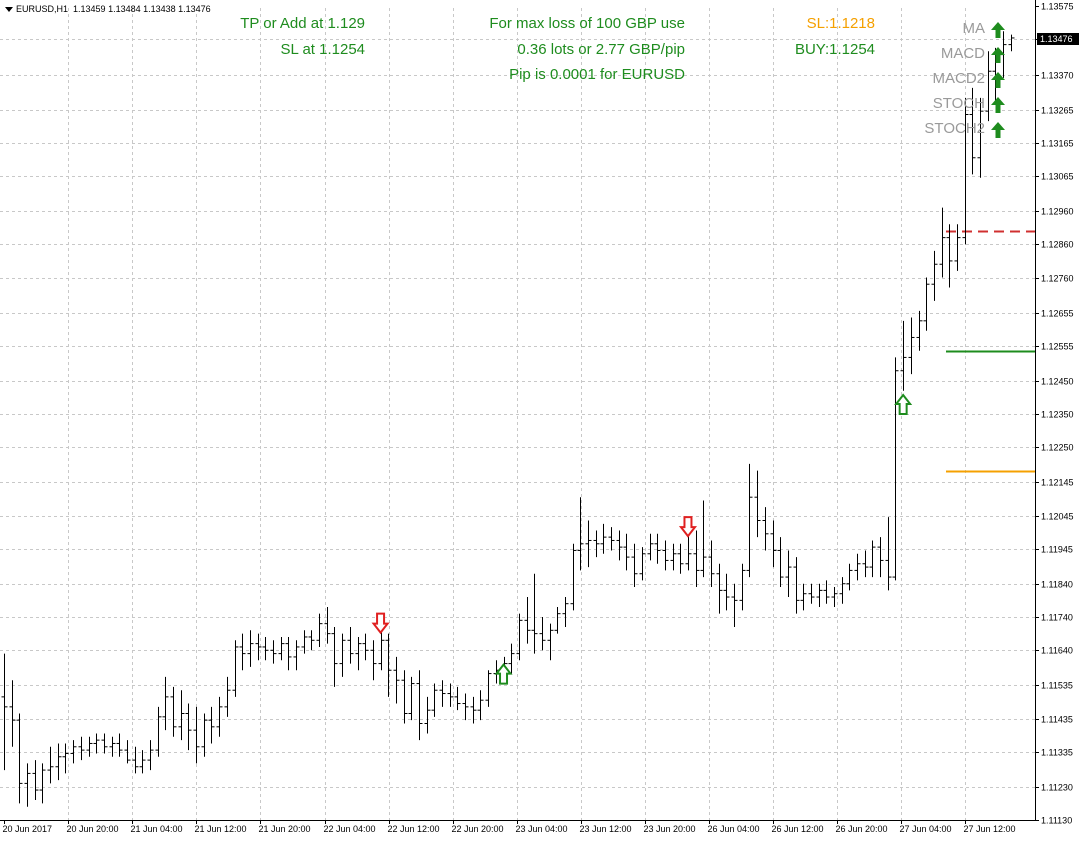 The width and height of the screenshot is (1080, 846). What do you see at coordinates (1057, 448) in the screenshot?
I see `y-tick-label: 1.12250` at bounding box center [1057, 448].